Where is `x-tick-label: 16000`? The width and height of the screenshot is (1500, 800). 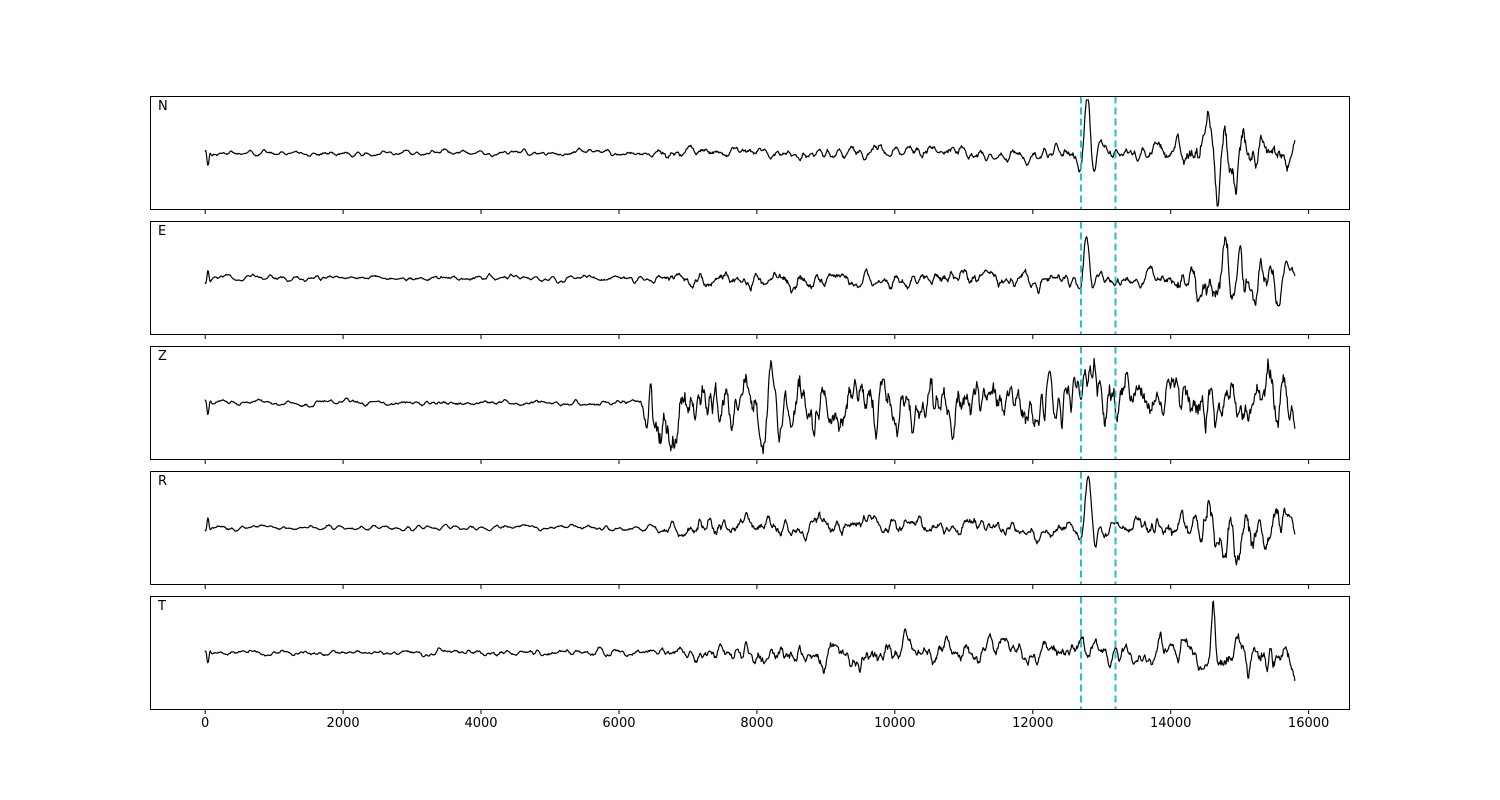
x-tick-label: 16000 is located at coordinates (1308, 723).